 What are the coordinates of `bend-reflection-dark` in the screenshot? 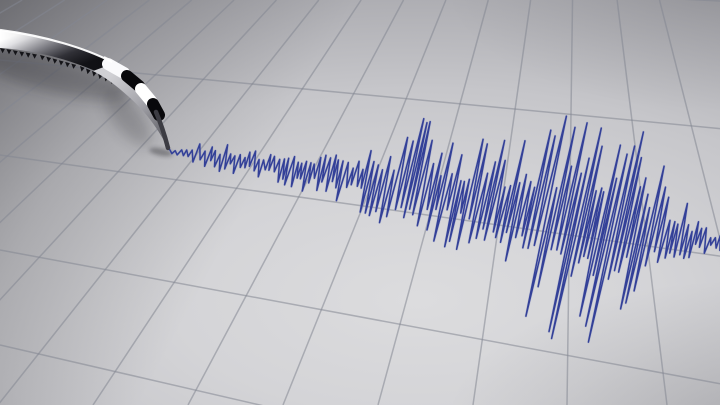 It's located at (133, 81).